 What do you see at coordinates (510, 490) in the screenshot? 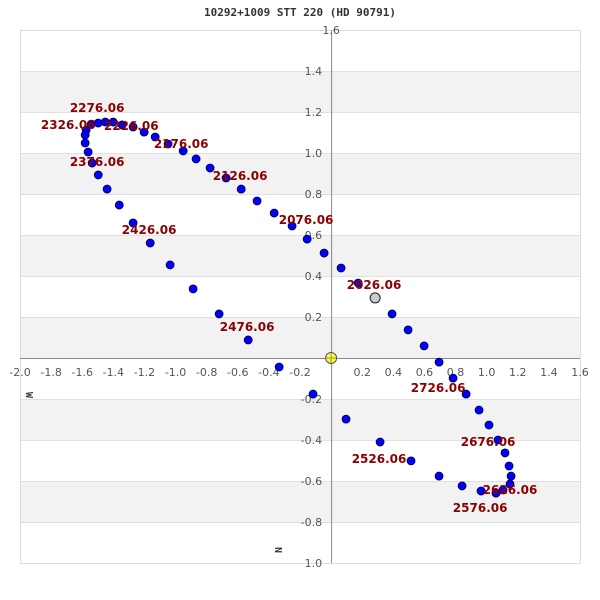
I see `epoch-label: 2626.06` at bounding box center [510, 490].